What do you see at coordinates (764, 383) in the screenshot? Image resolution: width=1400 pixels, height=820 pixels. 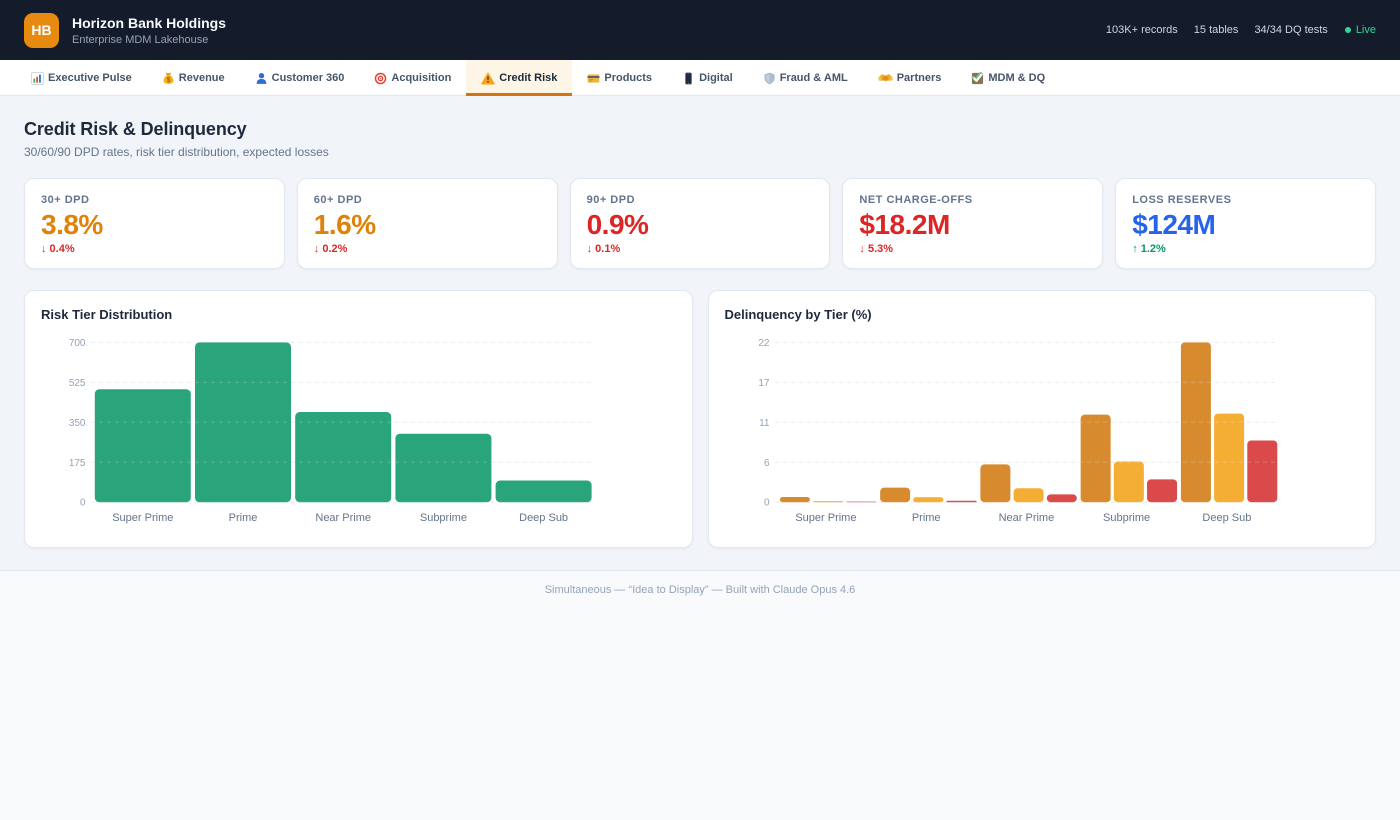 I see `svg-text: 17` at bounding box center [764, 383].